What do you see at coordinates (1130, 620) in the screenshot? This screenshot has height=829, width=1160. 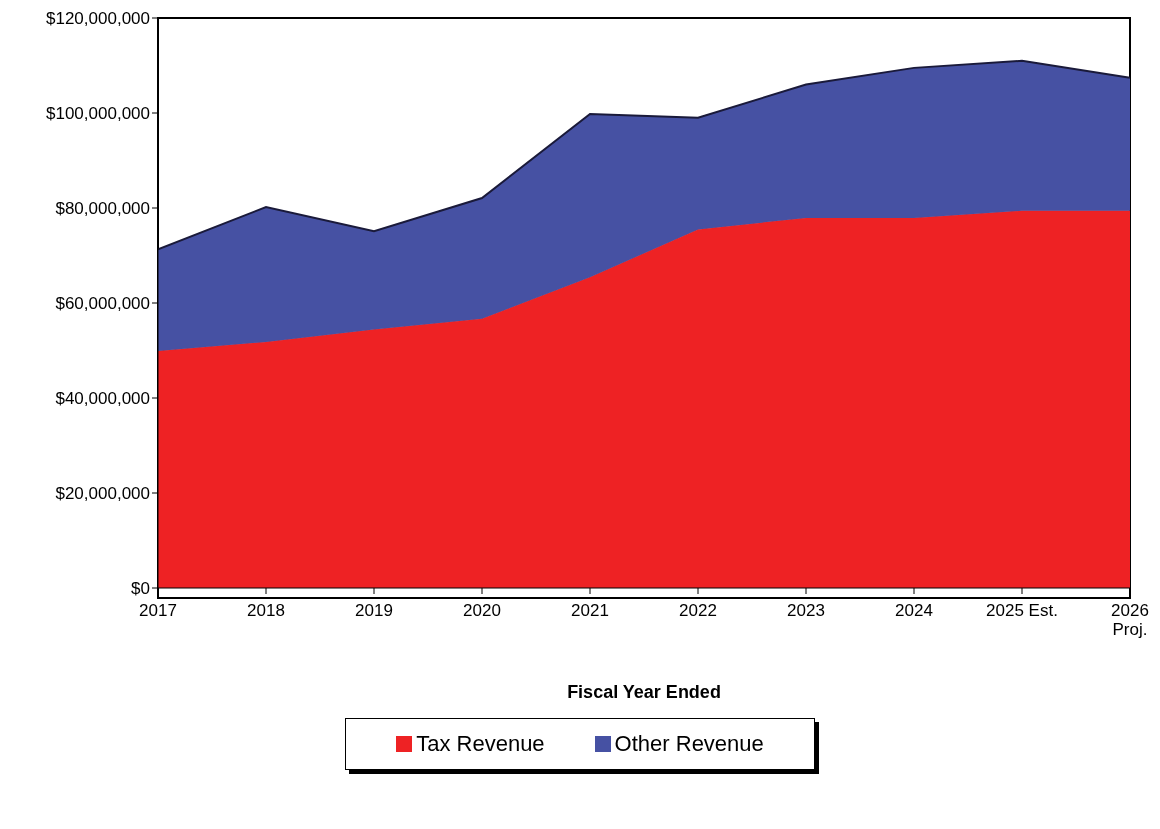 I see `x-tick-label: 2026 Proj.` at bounding box center [1130, 620].